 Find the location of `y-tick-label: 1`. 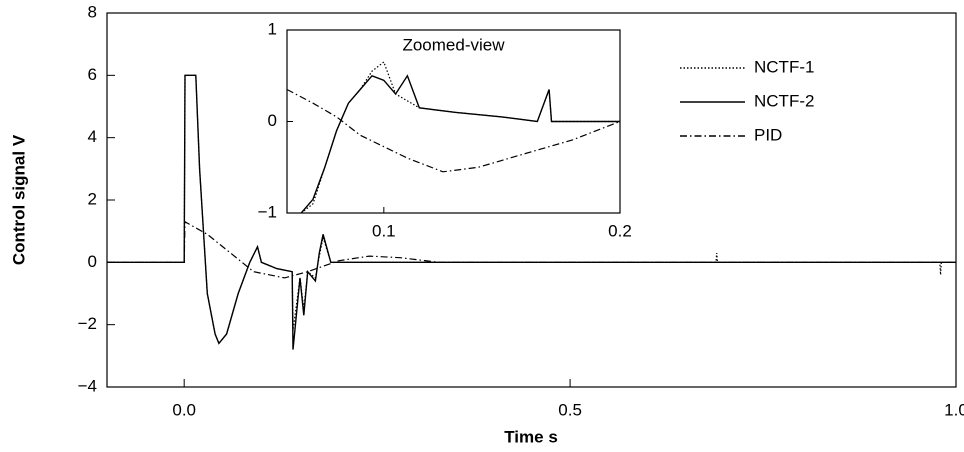

y-tick-label: 1 is located at coordinates (272, 28).